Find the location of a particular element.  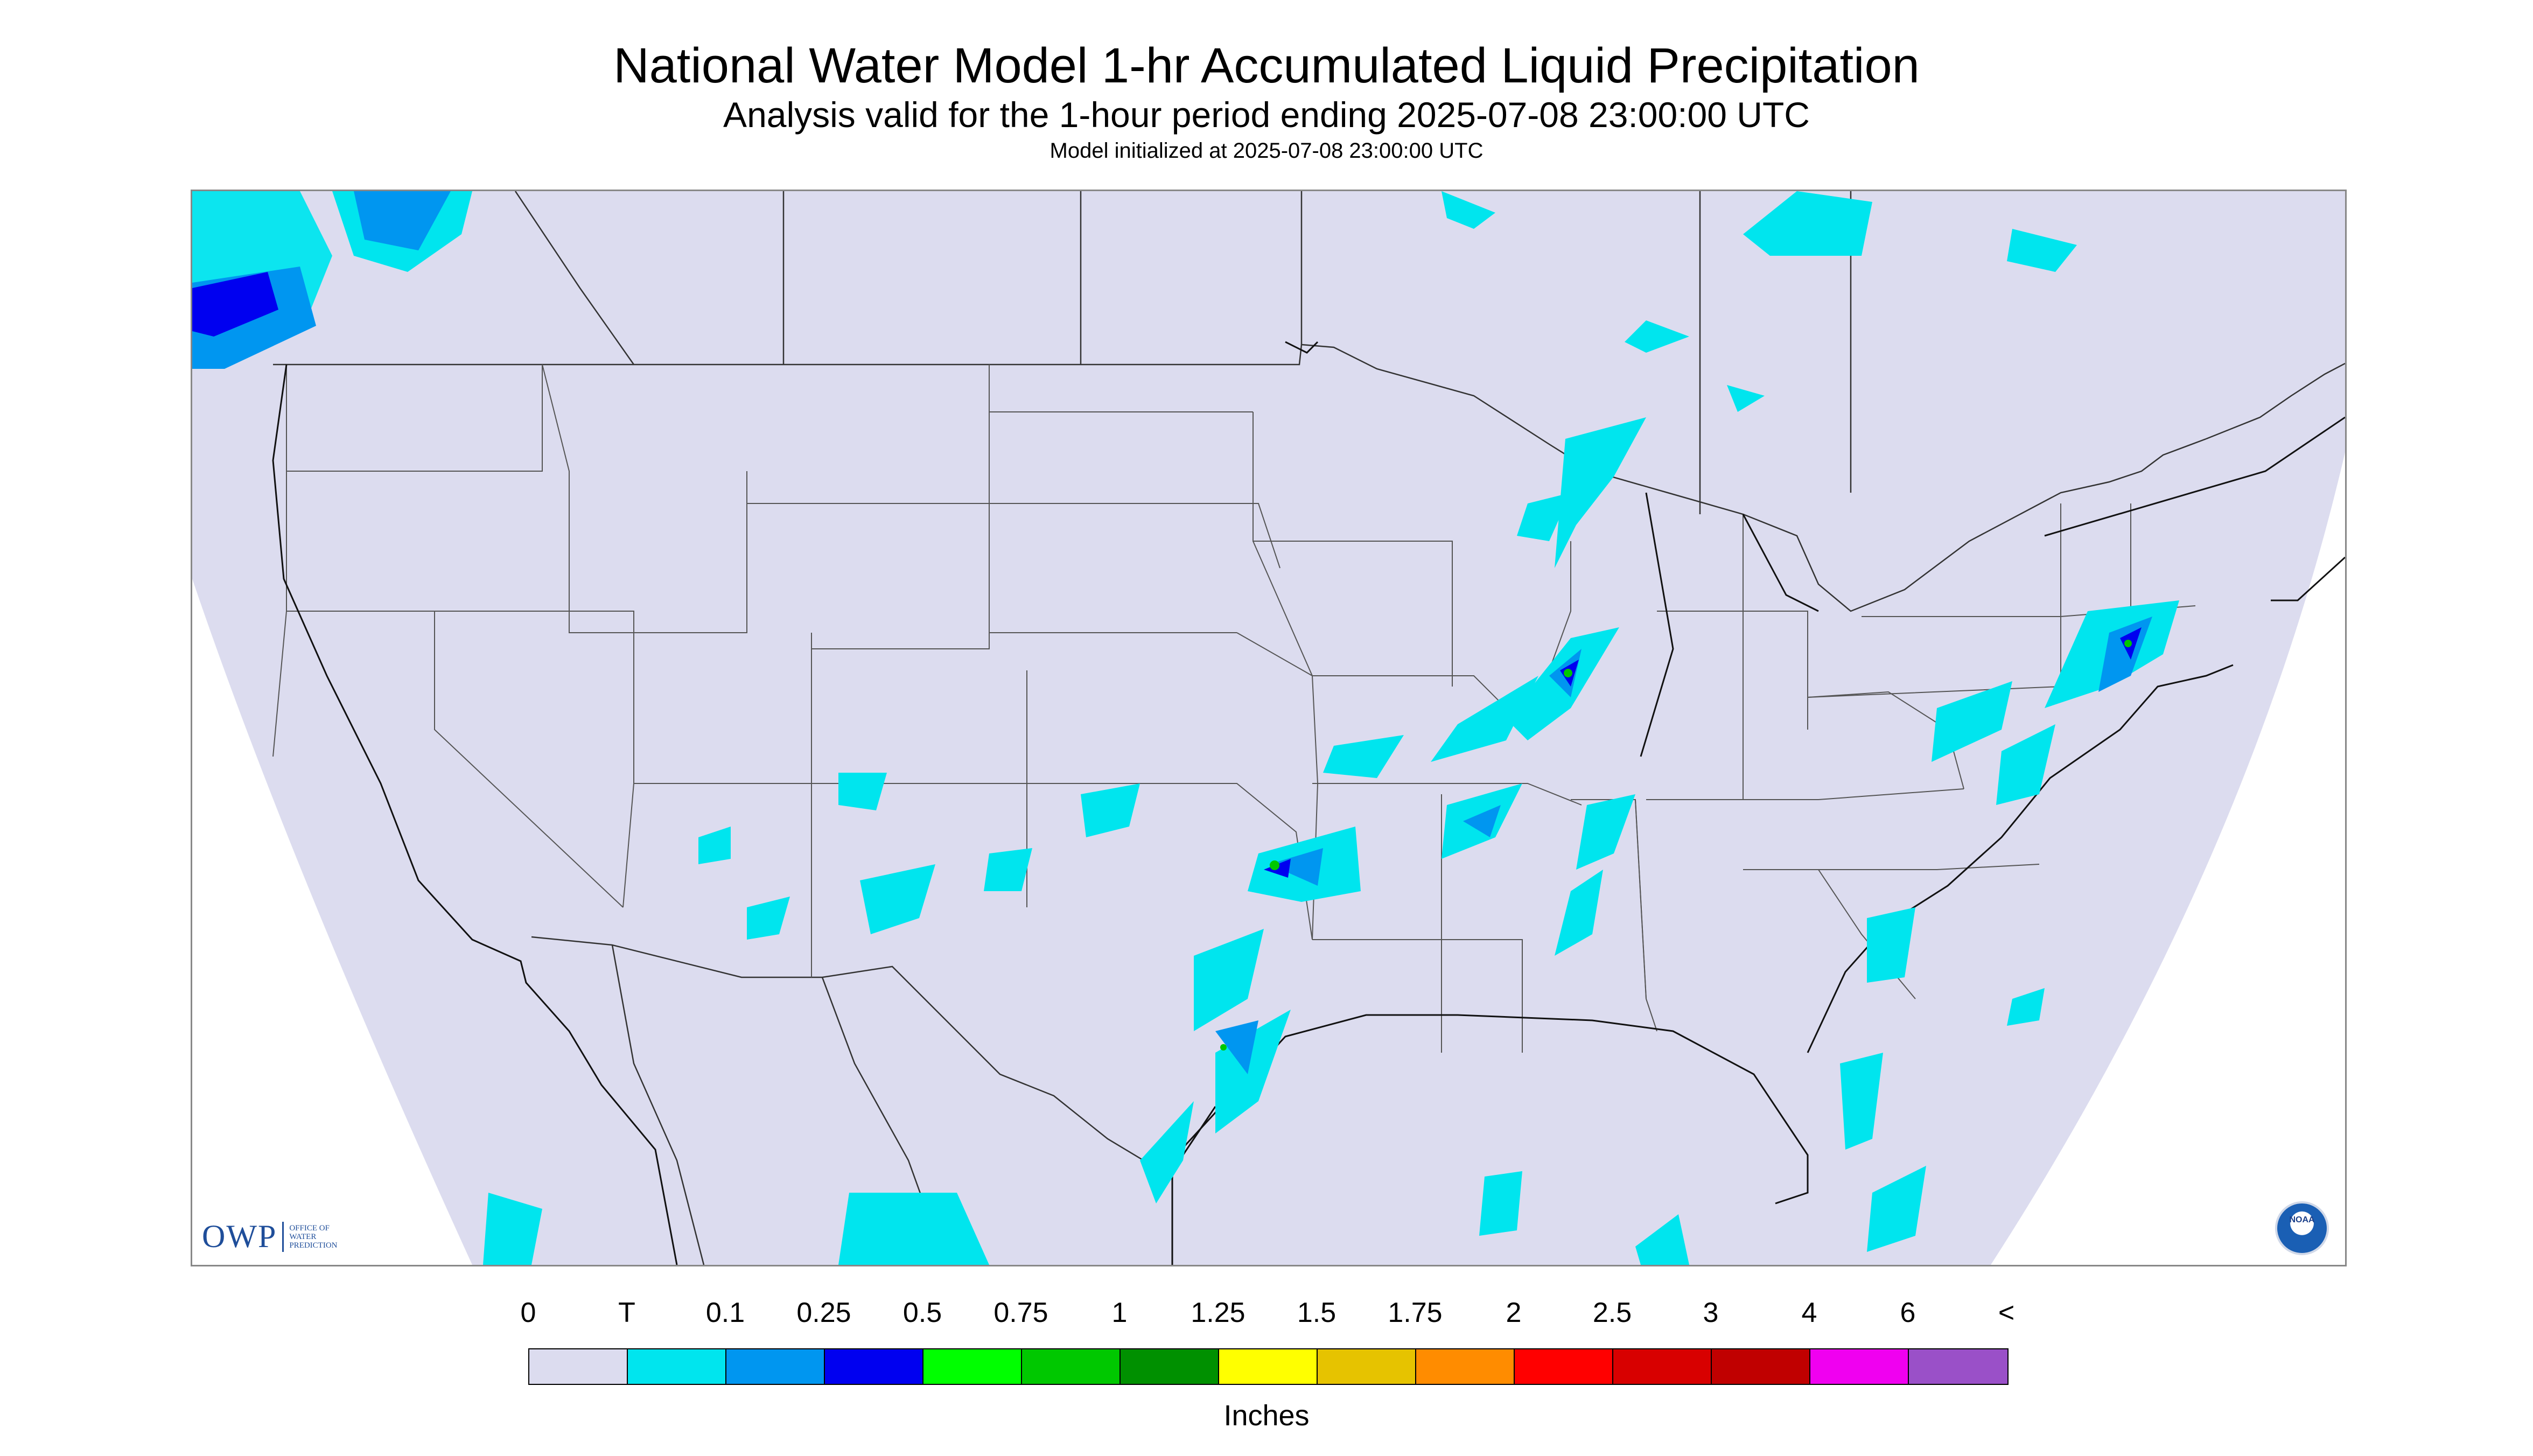

legend-labels: 0 T 0.1 0.25 0.5 0.75 1 1.25 1.5 1.75 2 2.5 3 4 6 < is located at coordinates (1266, 1315).